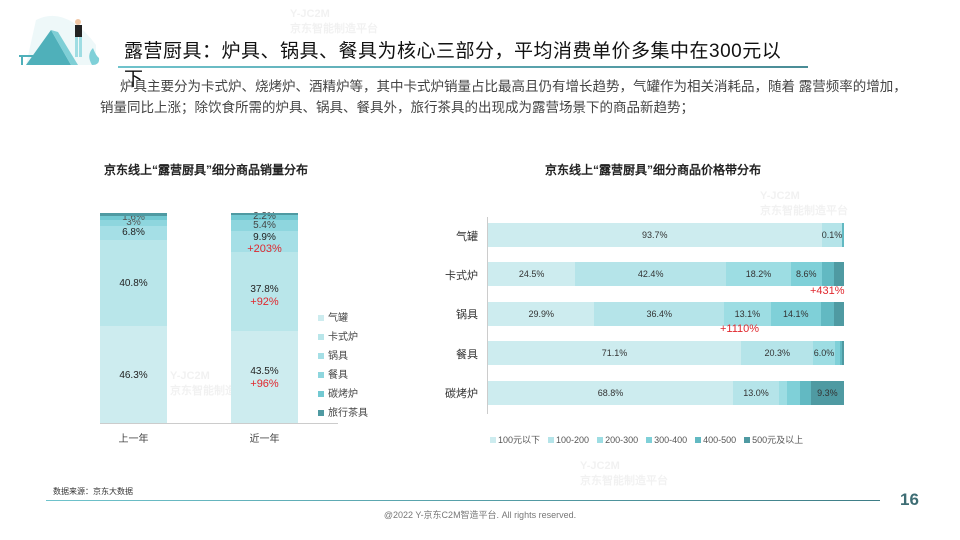 The height and width of the screenshot is (540, 960). I want to click on segment: 14.1%, so click(795, 314).